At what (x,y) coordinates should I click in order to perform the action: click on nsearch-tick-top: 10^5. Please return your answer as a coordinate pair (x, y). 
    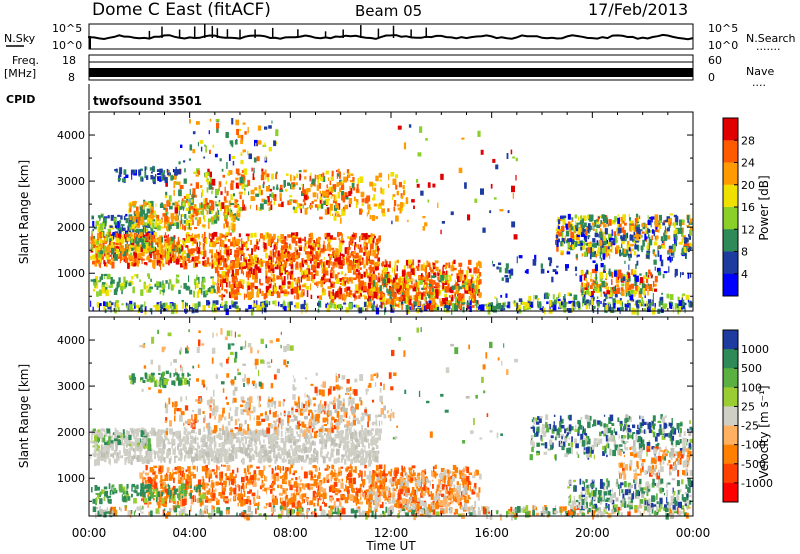
    Looking at the image, I should click on (723, 28).